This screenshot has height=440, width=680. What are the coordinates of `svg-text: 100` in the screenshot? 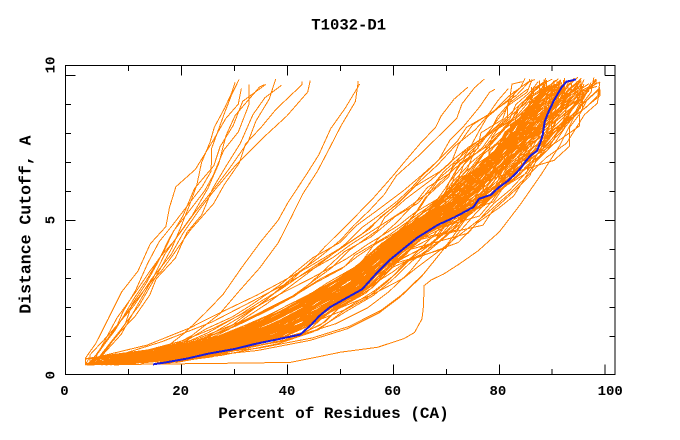 It's located at (610, 392).